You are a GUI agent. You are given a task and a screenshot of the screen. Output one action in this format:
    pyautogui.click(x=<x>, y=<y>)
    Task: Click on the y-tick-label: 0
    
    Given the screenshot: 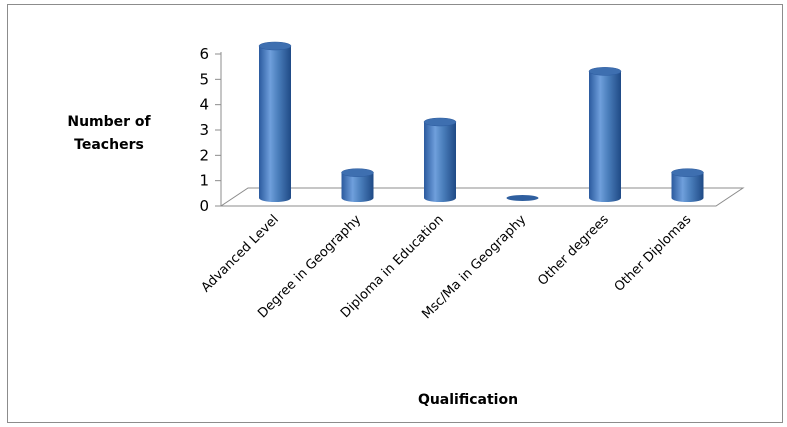 What is the action you would take?
    pyautogui.click(x=204, y=206)
    